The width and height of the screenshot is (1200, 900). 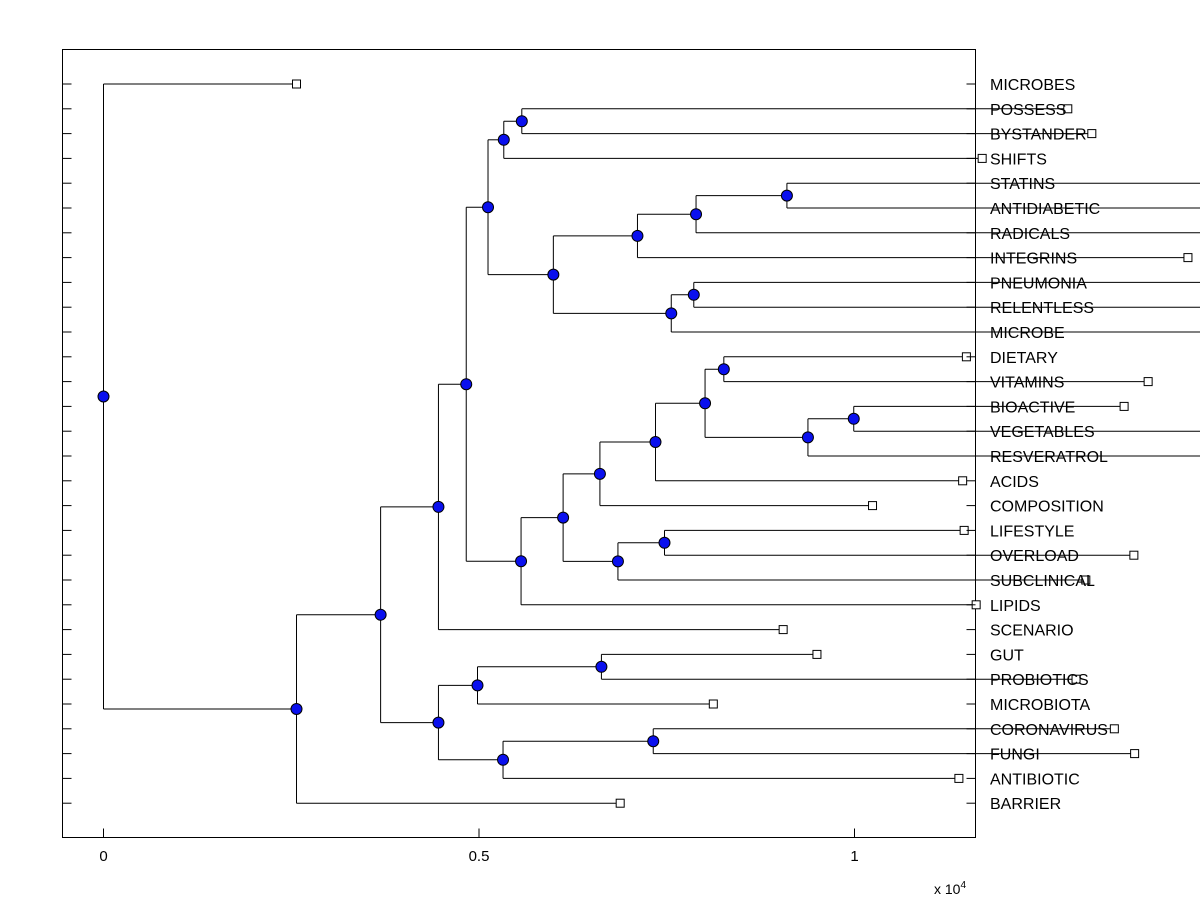 I want to click on leaf-label: SHIFTS, so click(x=1018, y=159).